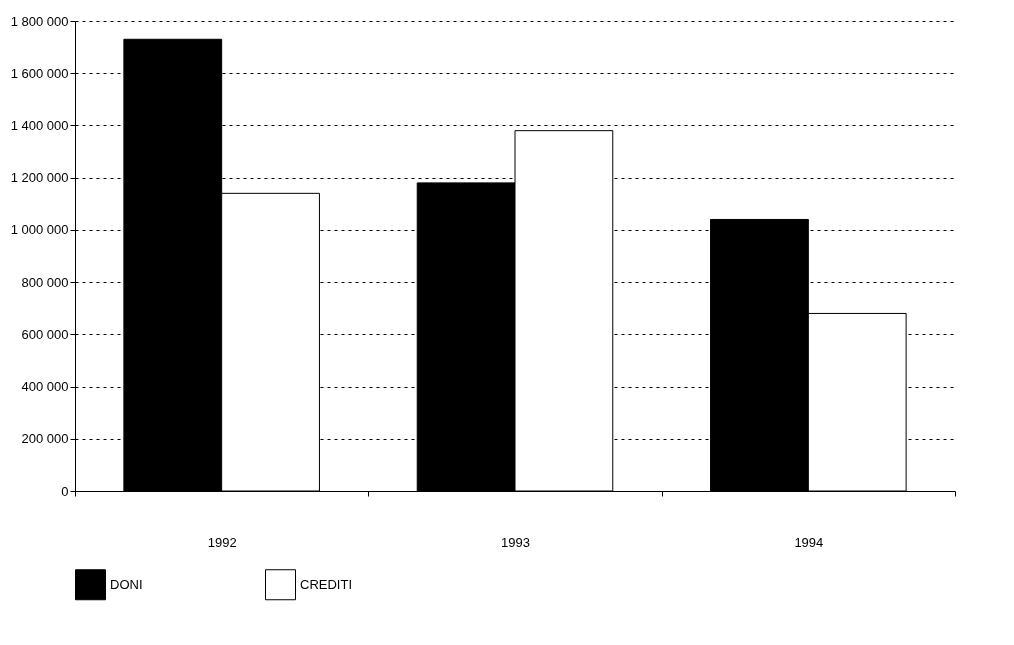 Image resolution: width=1014 pixels, height=645 pixels. I want to click on x-tick-label: 1992, so click(222, 542).